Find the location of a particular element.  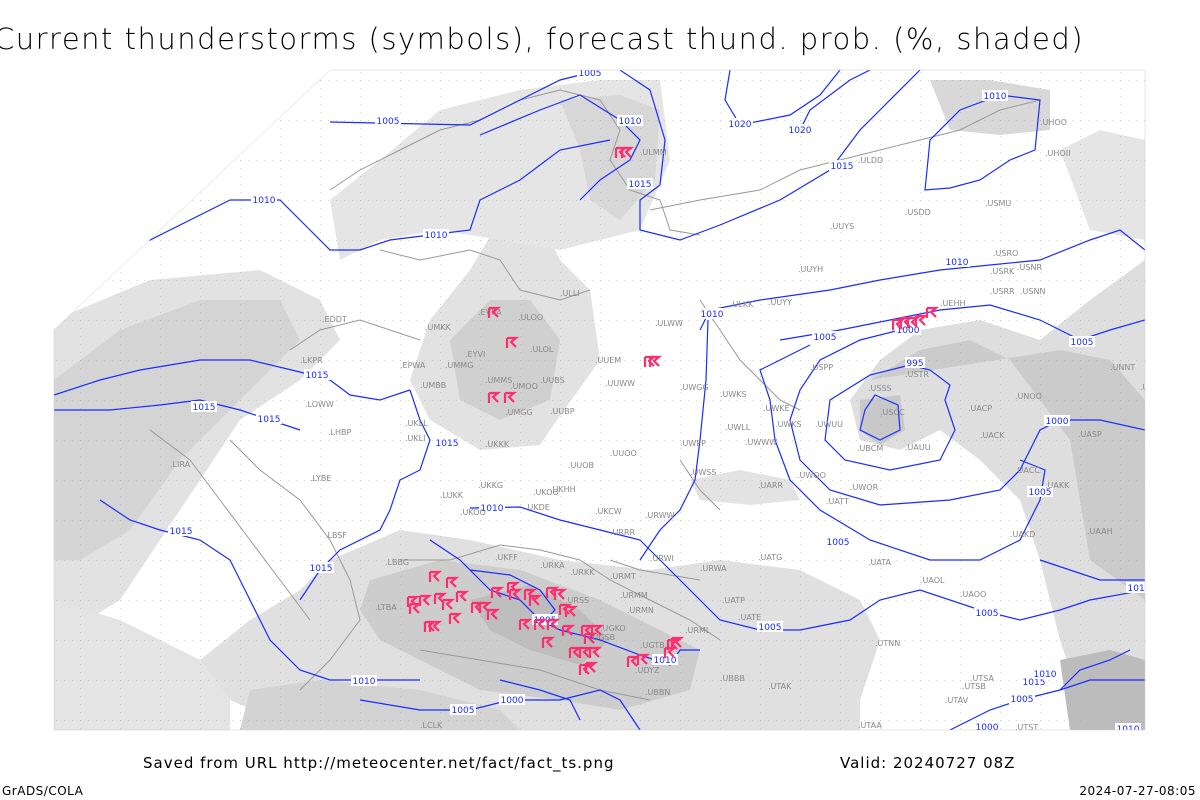

station-label: .ULKK is located at coordinates (742, 304).